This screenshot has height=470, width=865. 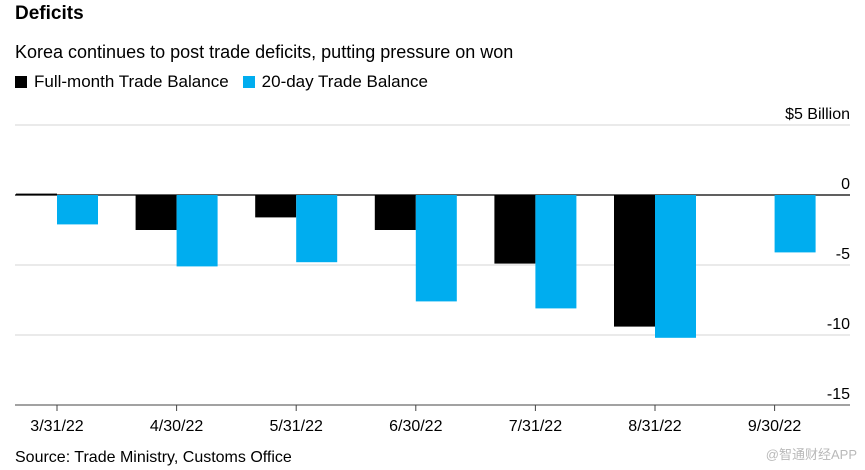 What do you see at coordinates (817, 114) in the screenshot?
I see `y-tick-label-5: $5 Billion` at bounding box center [817, 114].